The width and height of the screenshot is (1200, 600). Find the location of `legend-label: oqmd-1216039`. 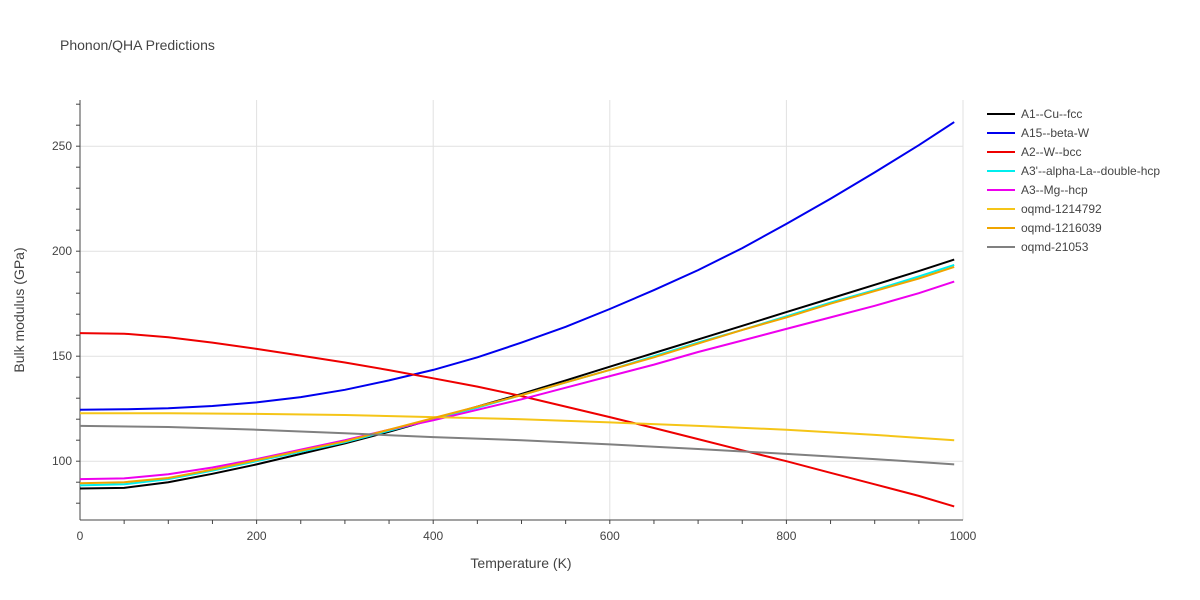

legend-label: oqmd-1216039 is located at coordinates (1061, 228).